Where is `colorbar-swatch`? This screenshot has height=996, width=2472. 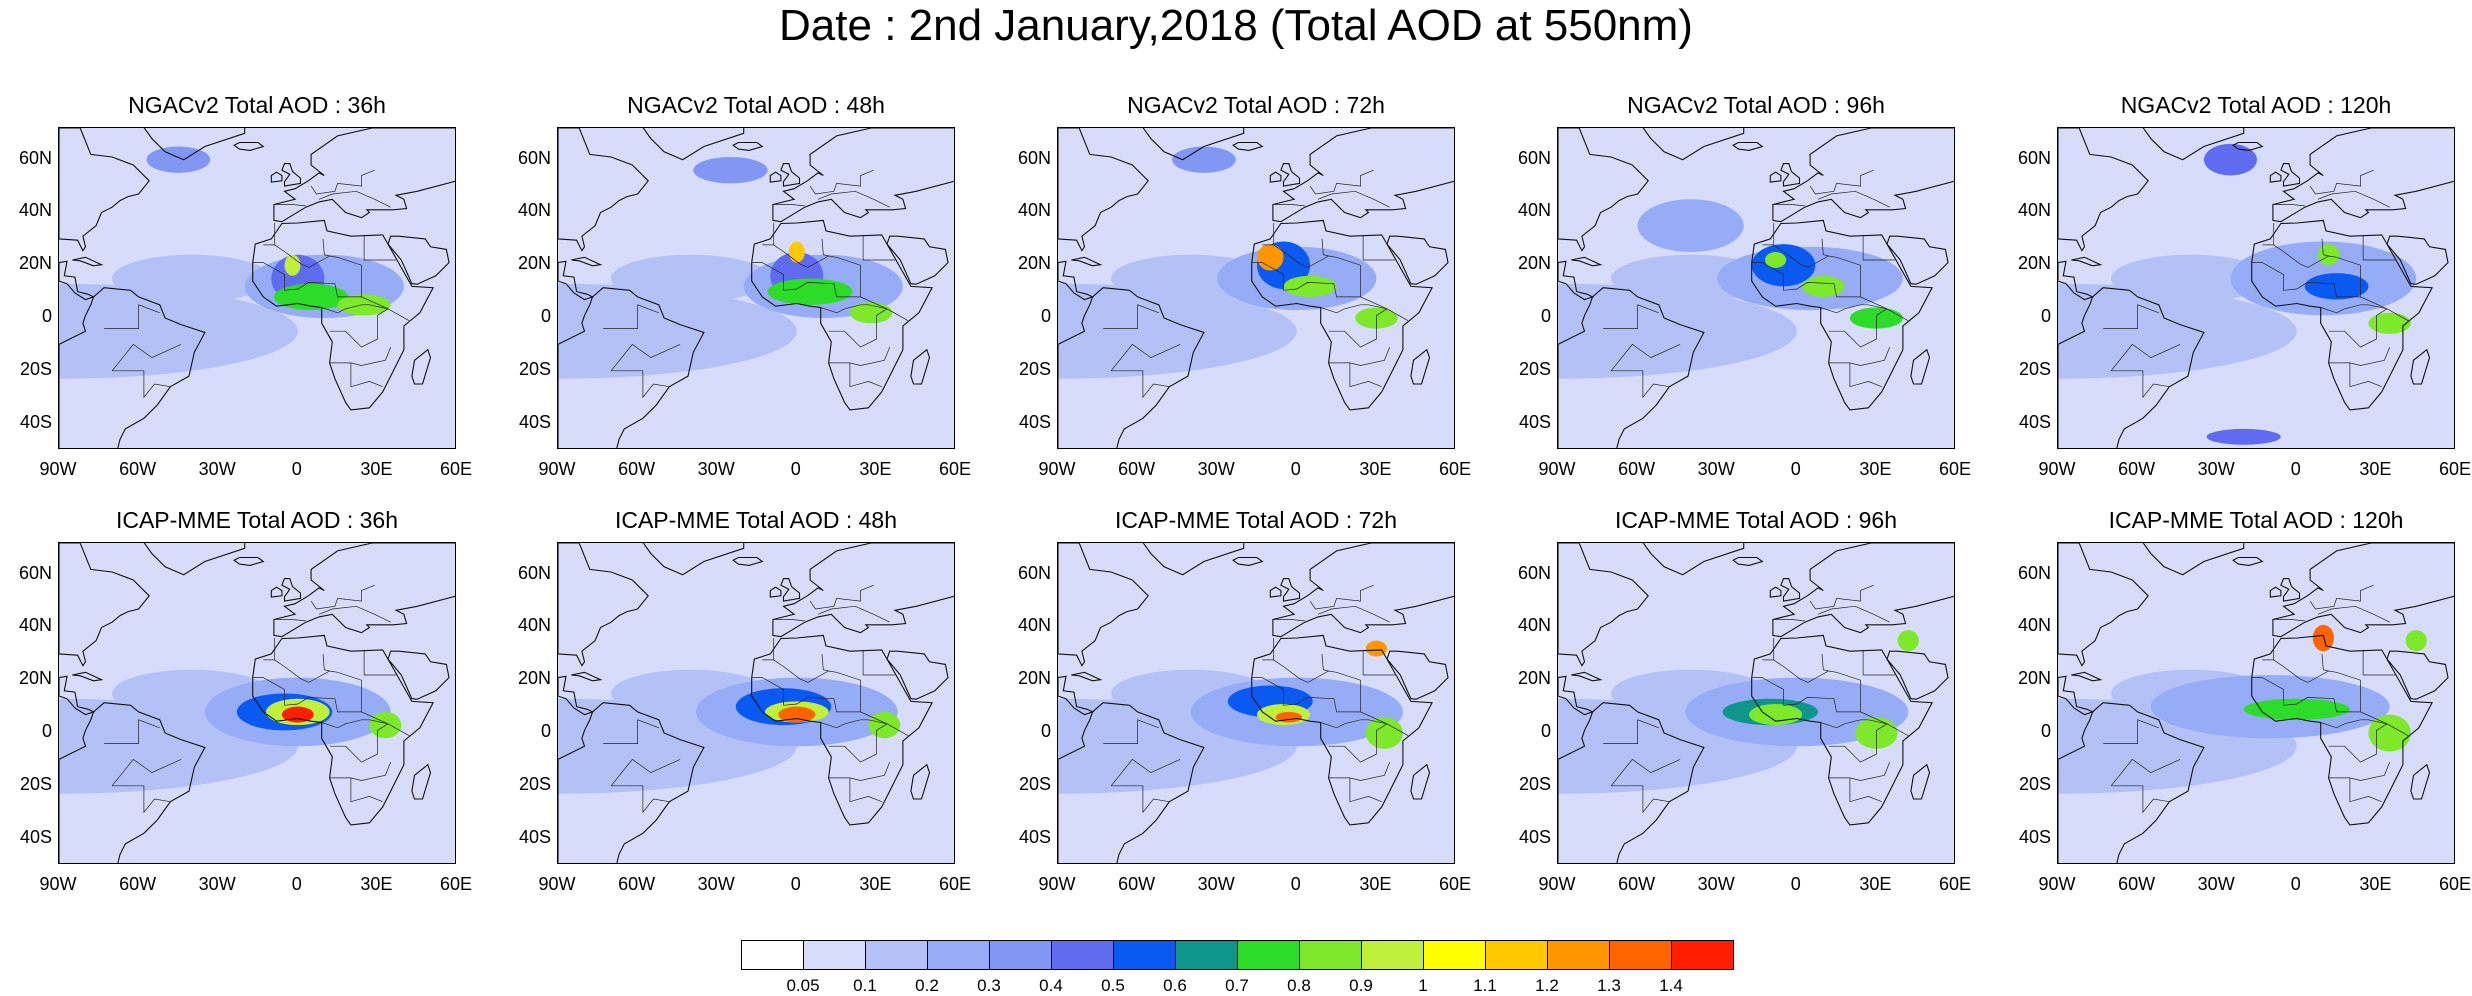 colorbar-swatch is located at coordinates (1082, 955).